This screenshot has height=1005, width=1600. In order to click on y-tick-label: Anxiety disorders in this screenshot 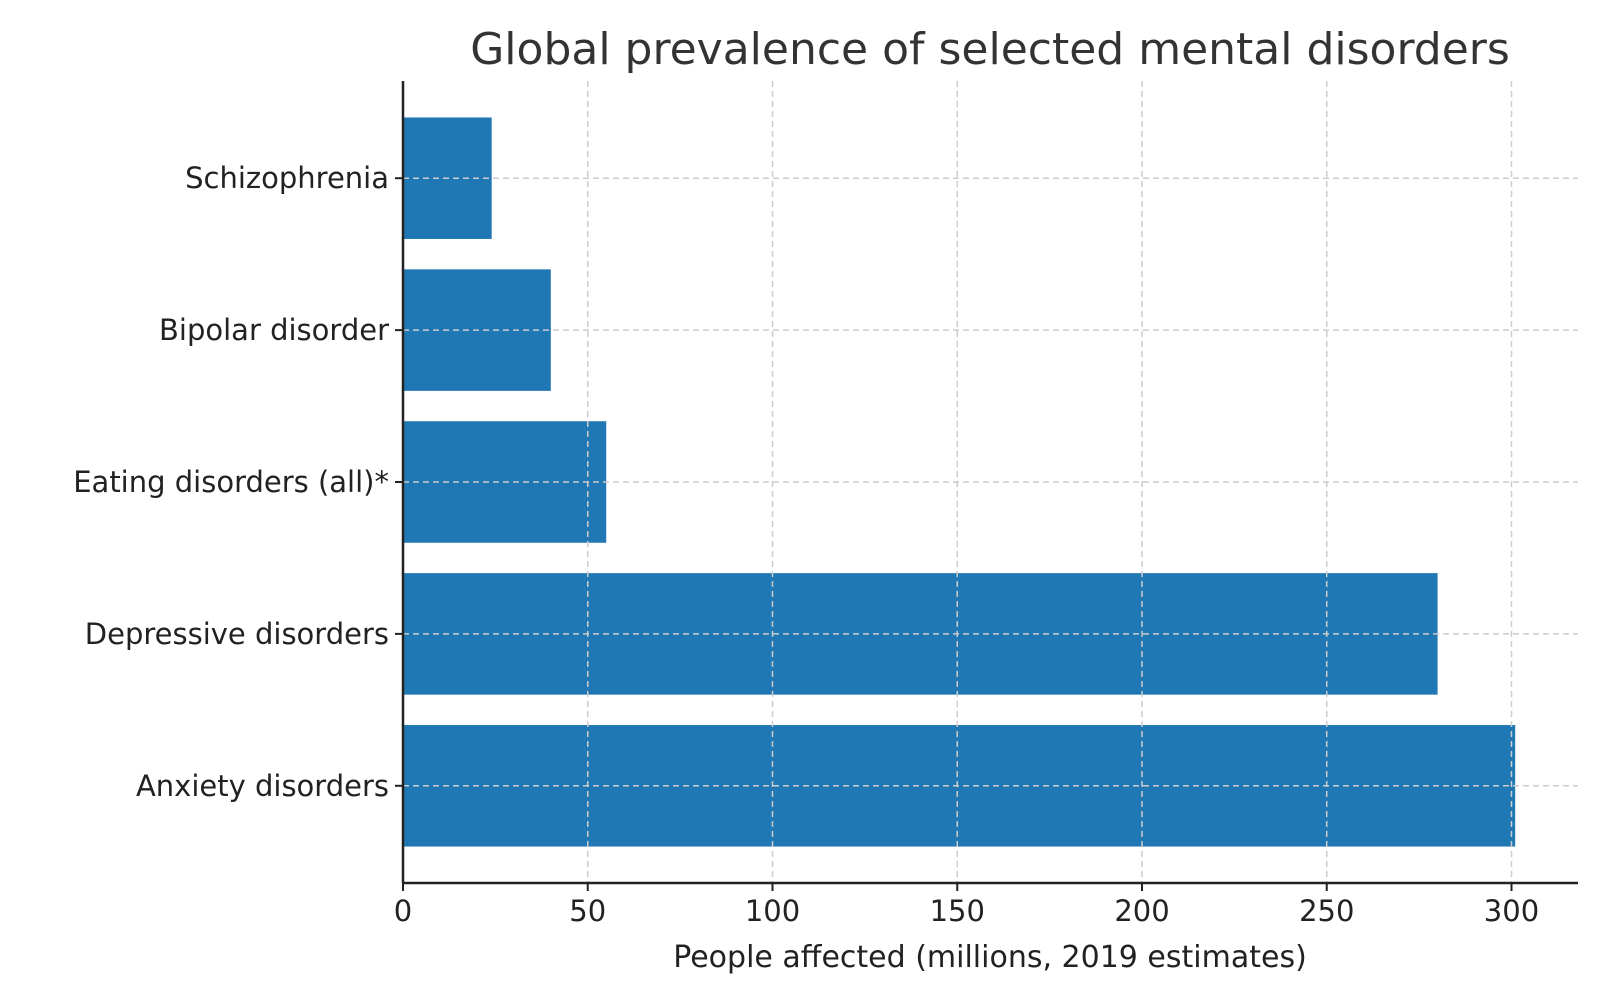, I will do `click(262, 786)`.